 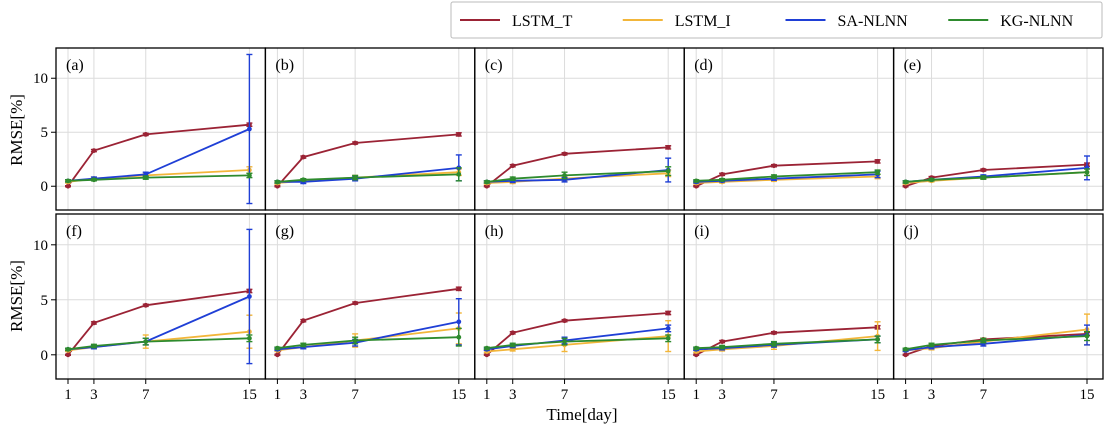 I want to click on panel-label: (d), so click(x=703, y=65).